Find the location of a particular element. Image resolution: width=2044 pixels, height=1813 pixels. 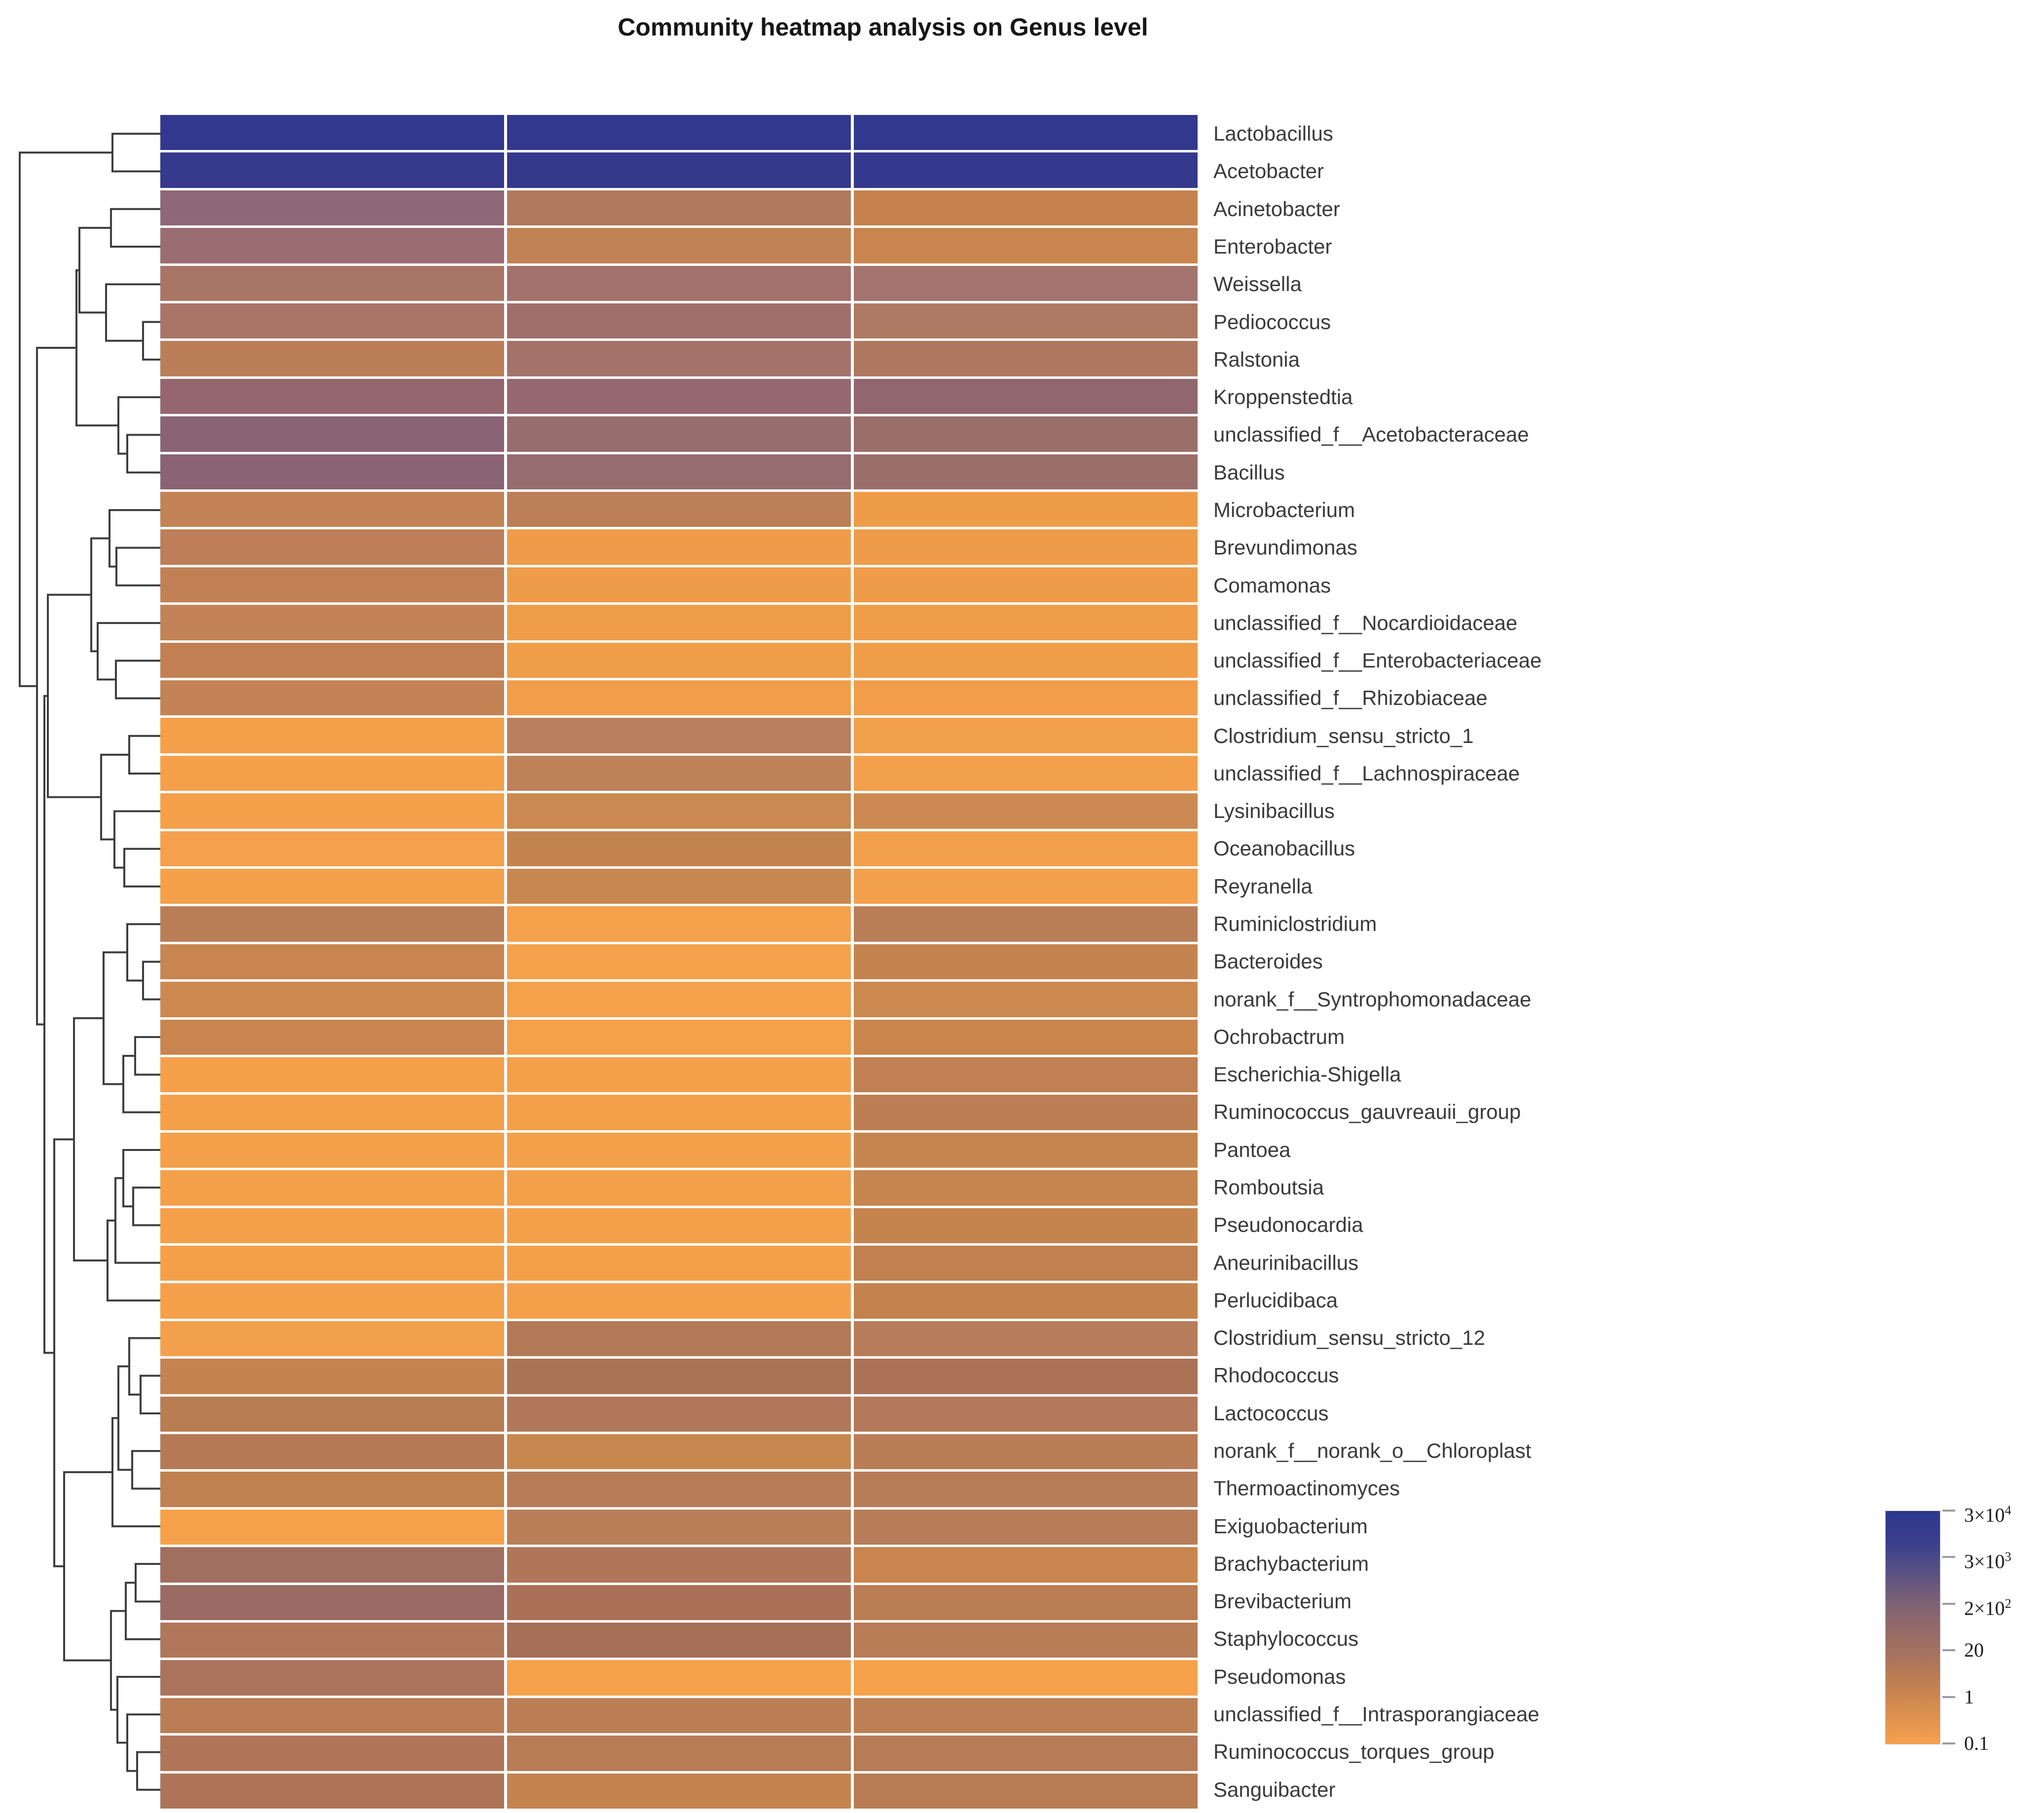

genus-label: Kroppenstedtia is located at coordinates (1283, 397).